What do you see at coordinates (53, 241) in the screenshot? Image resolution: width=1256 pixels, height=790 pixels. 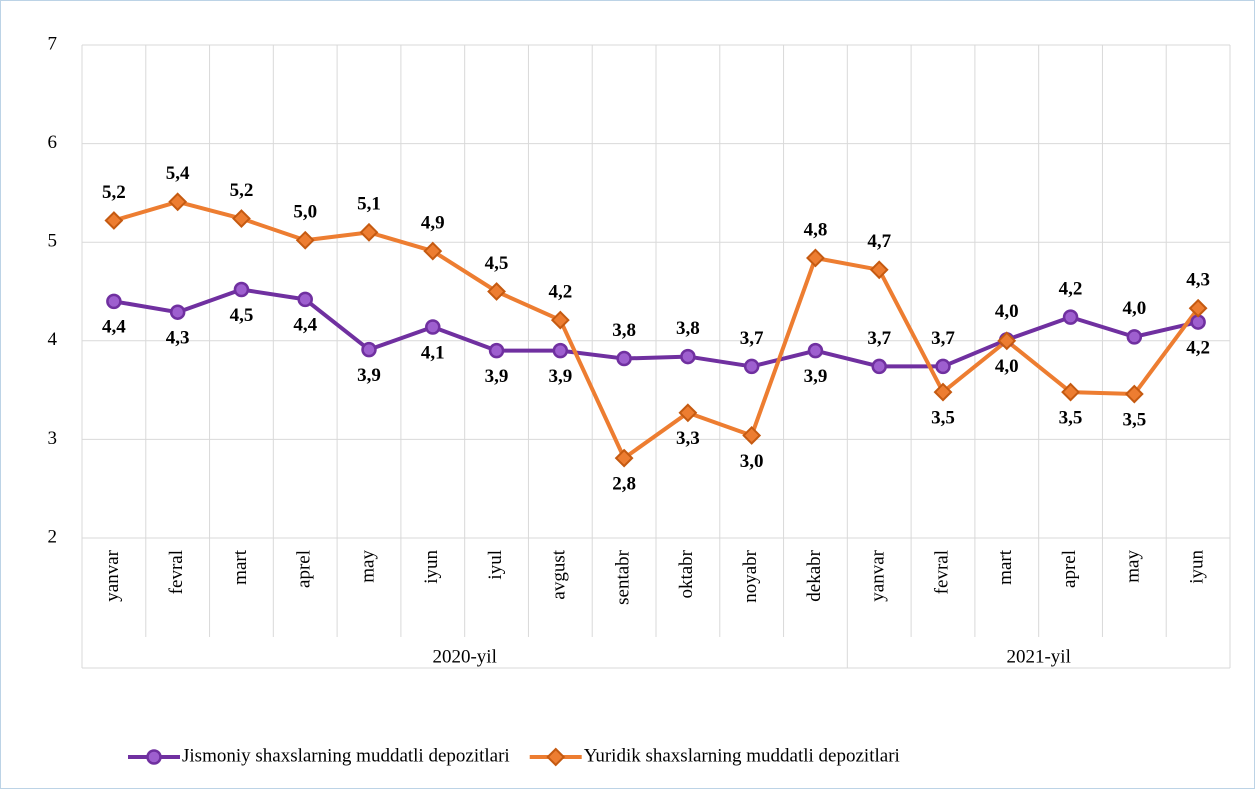 I see `y-tick-label: 5` at bounding box center [53, 241].